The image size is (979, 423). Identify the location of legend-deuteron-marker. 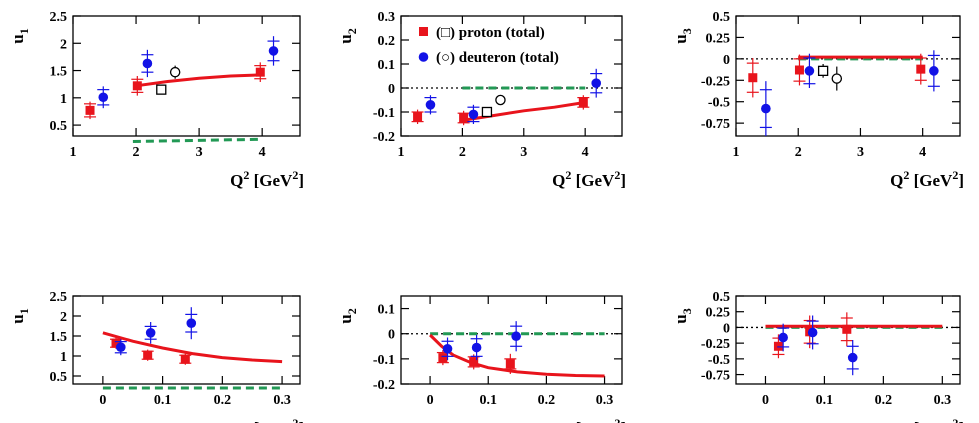
(423, 57).